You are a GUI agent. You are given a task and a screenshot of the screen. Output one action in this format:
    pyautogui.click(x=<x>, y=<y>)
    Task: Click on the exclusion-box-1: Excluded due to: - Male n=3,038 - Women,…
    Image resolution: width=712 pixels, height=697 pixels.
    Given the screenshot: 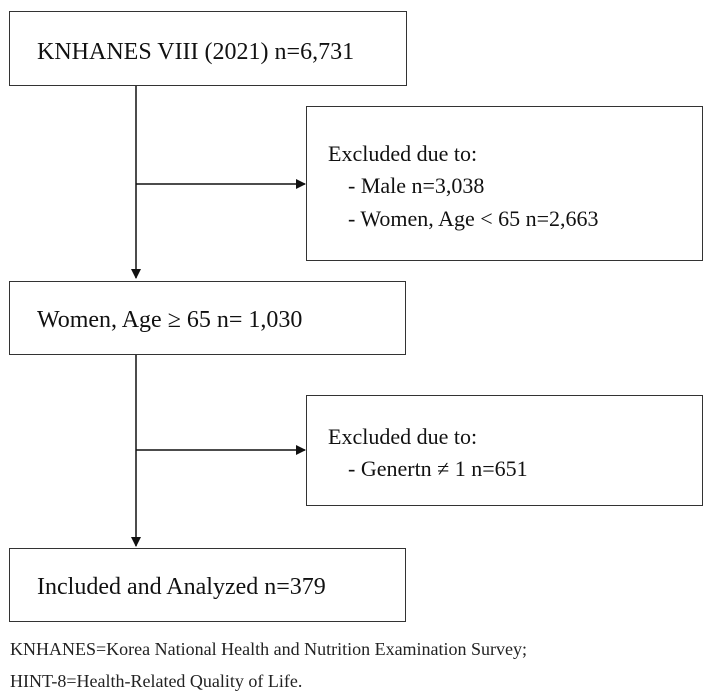 What is the action you would take?
    pyautogui.click(x=504, y=183)
    